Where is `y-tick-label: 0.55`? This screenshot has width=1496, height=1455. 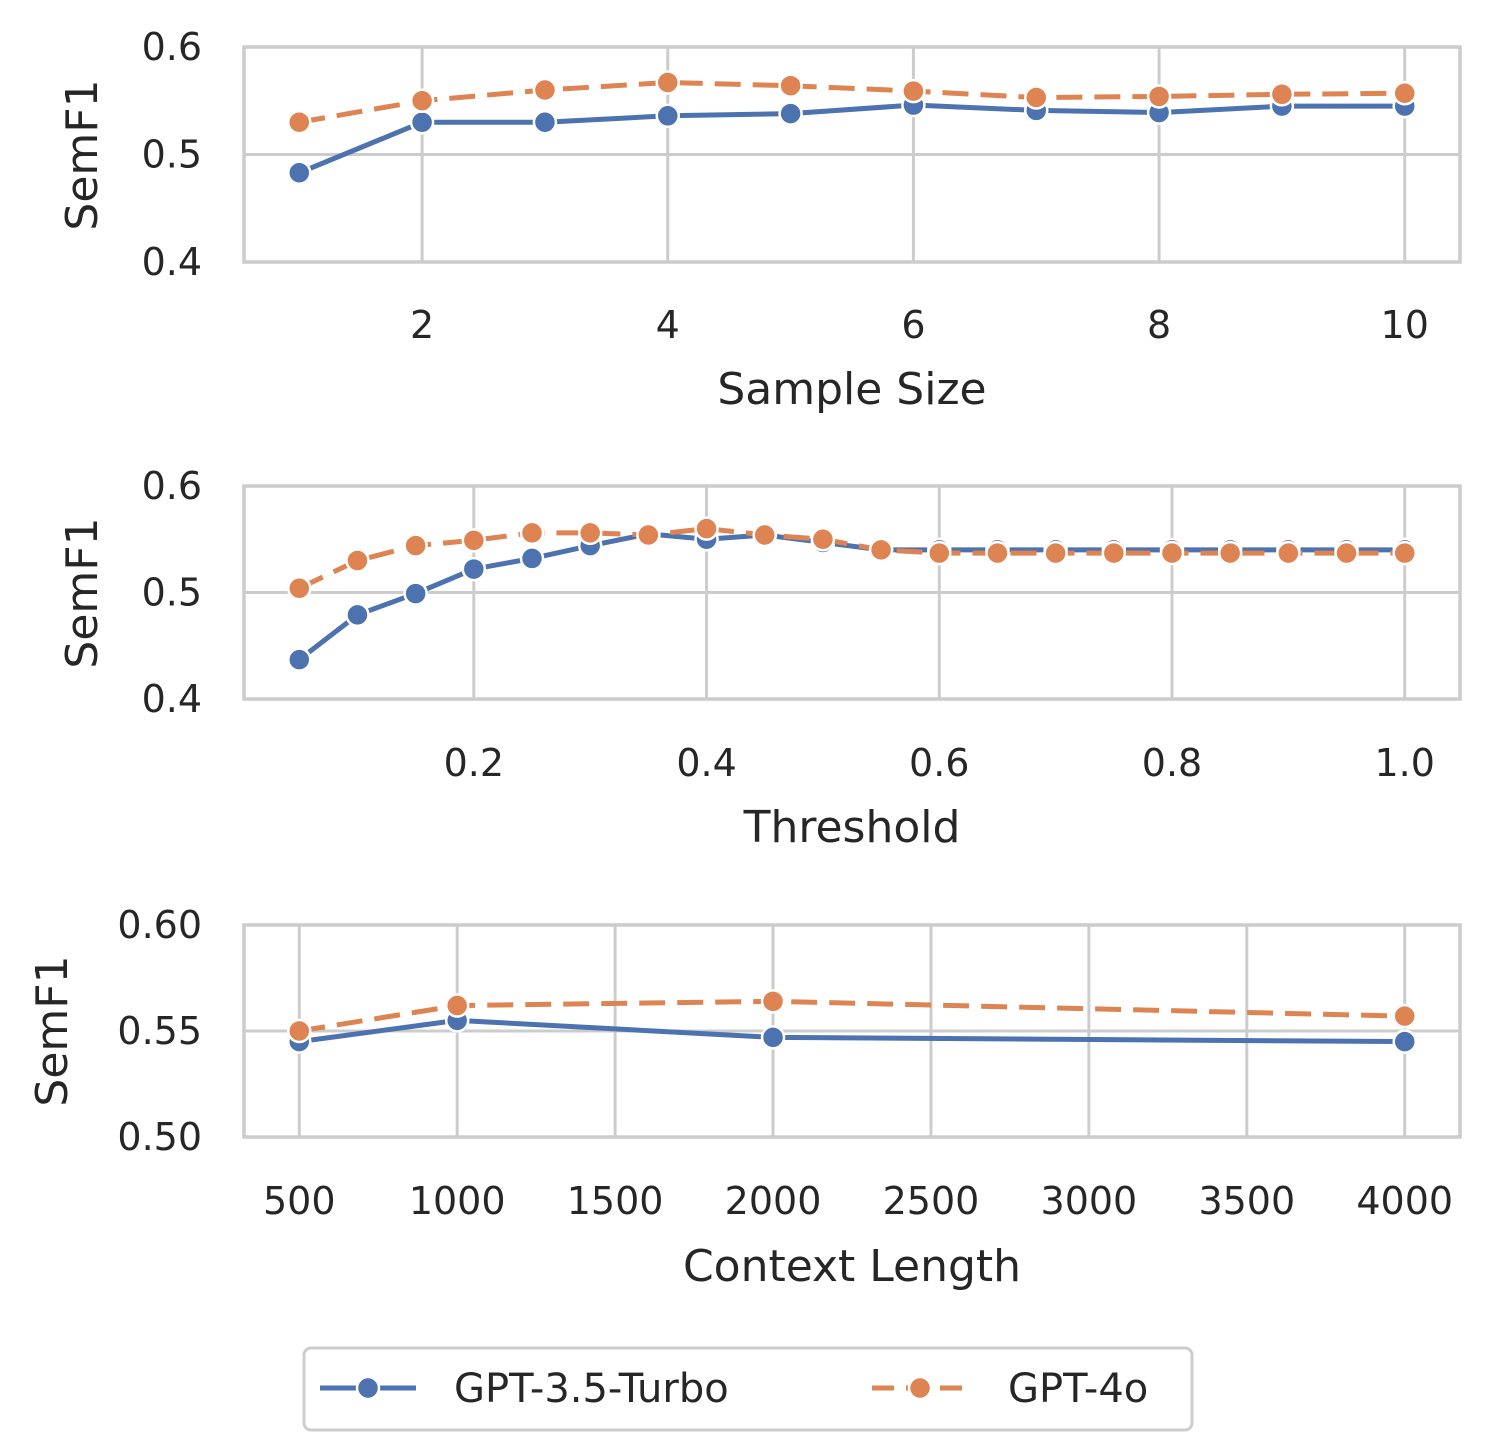
y-tick-label: 0.55 is located at coordinates (159, 1031).